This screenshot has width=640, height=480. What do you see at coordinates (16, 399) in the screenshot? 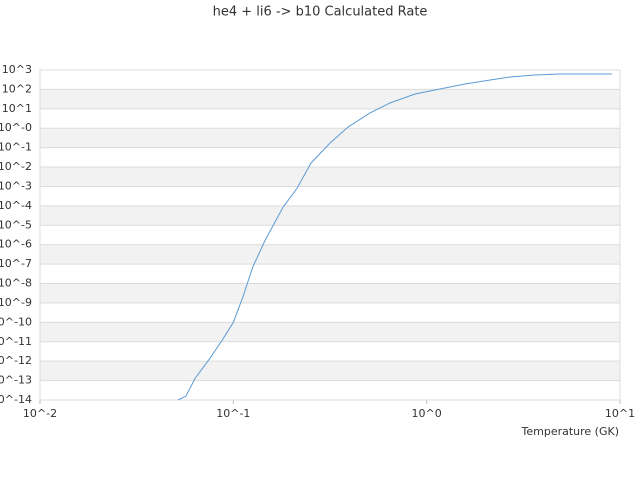
I see `y-tick-label: 10^-14` at bounding box center [16, 399].